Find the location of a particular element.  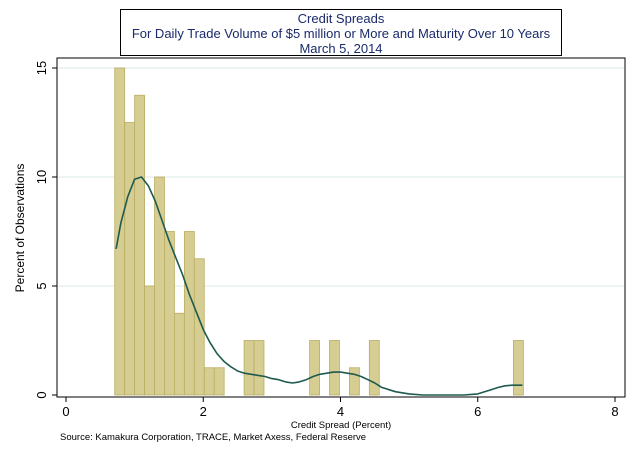

y-tick-label-15: 15 is located at coordinates (41, 68).